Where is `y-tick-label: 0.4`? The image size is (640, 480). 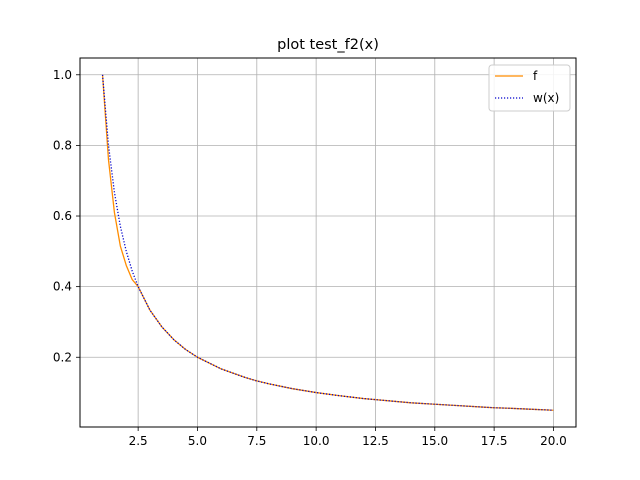 y-tick-label: 0.4 is located at coordinates (62, 287).